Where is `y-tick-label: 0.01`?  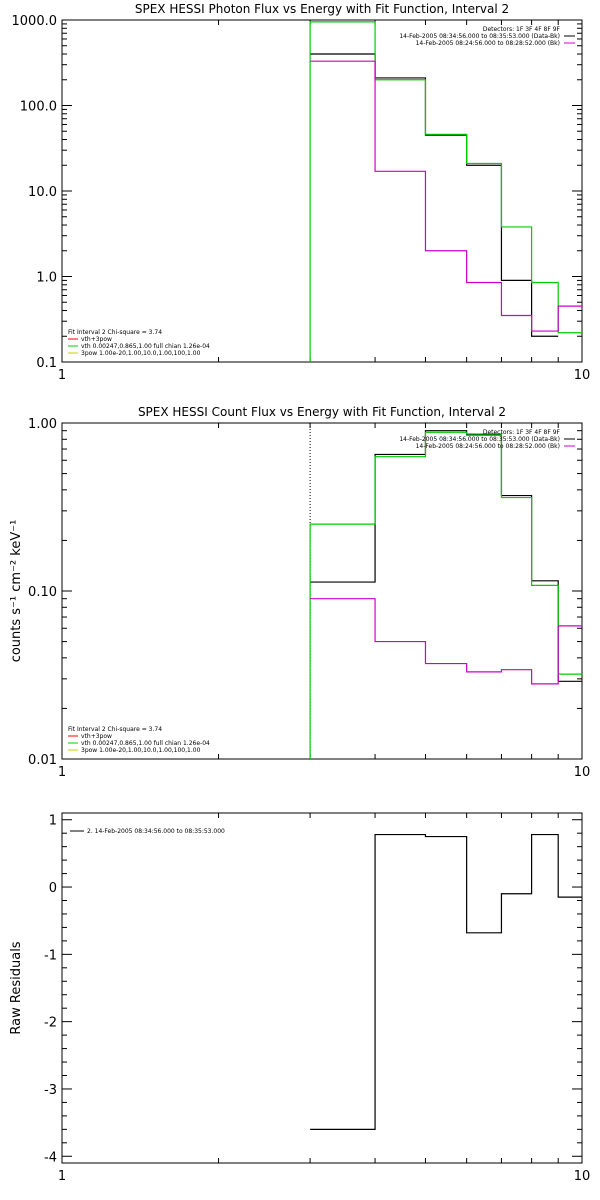 y-tick-label: 0.01 is located at coordinates (42, 760).